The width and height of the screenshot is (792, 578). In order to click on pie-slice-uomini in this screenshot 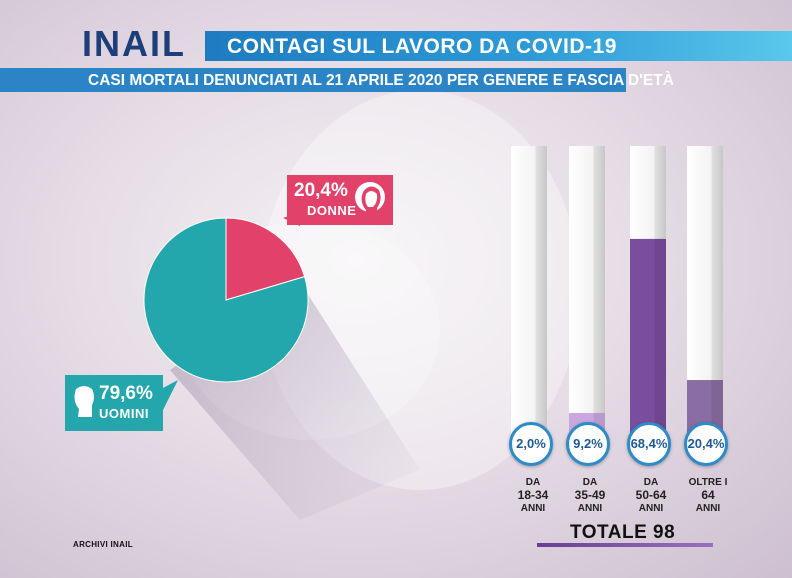, I will do `click(226, 300)`.